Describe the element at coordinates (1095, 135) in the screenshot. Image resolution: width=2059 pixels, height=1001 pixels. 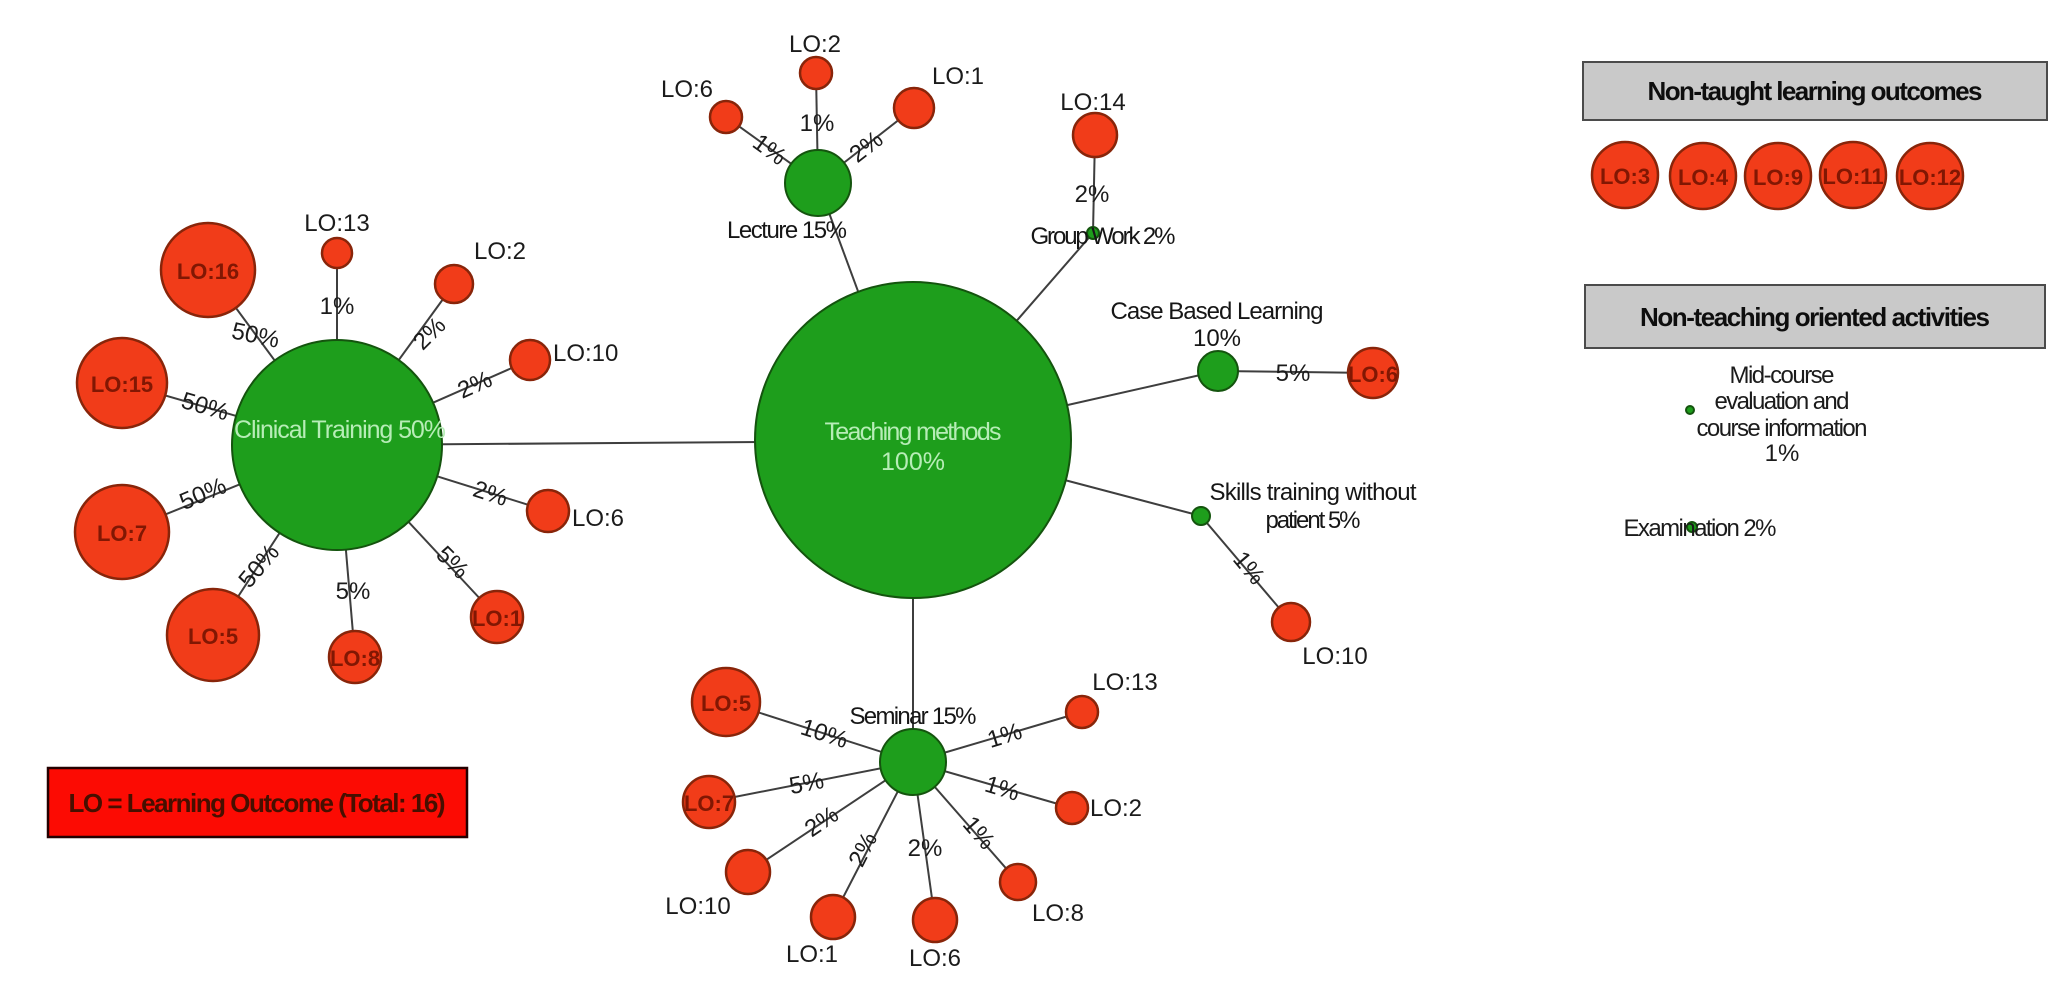
I see `groupwork-lo14-node` at that location.